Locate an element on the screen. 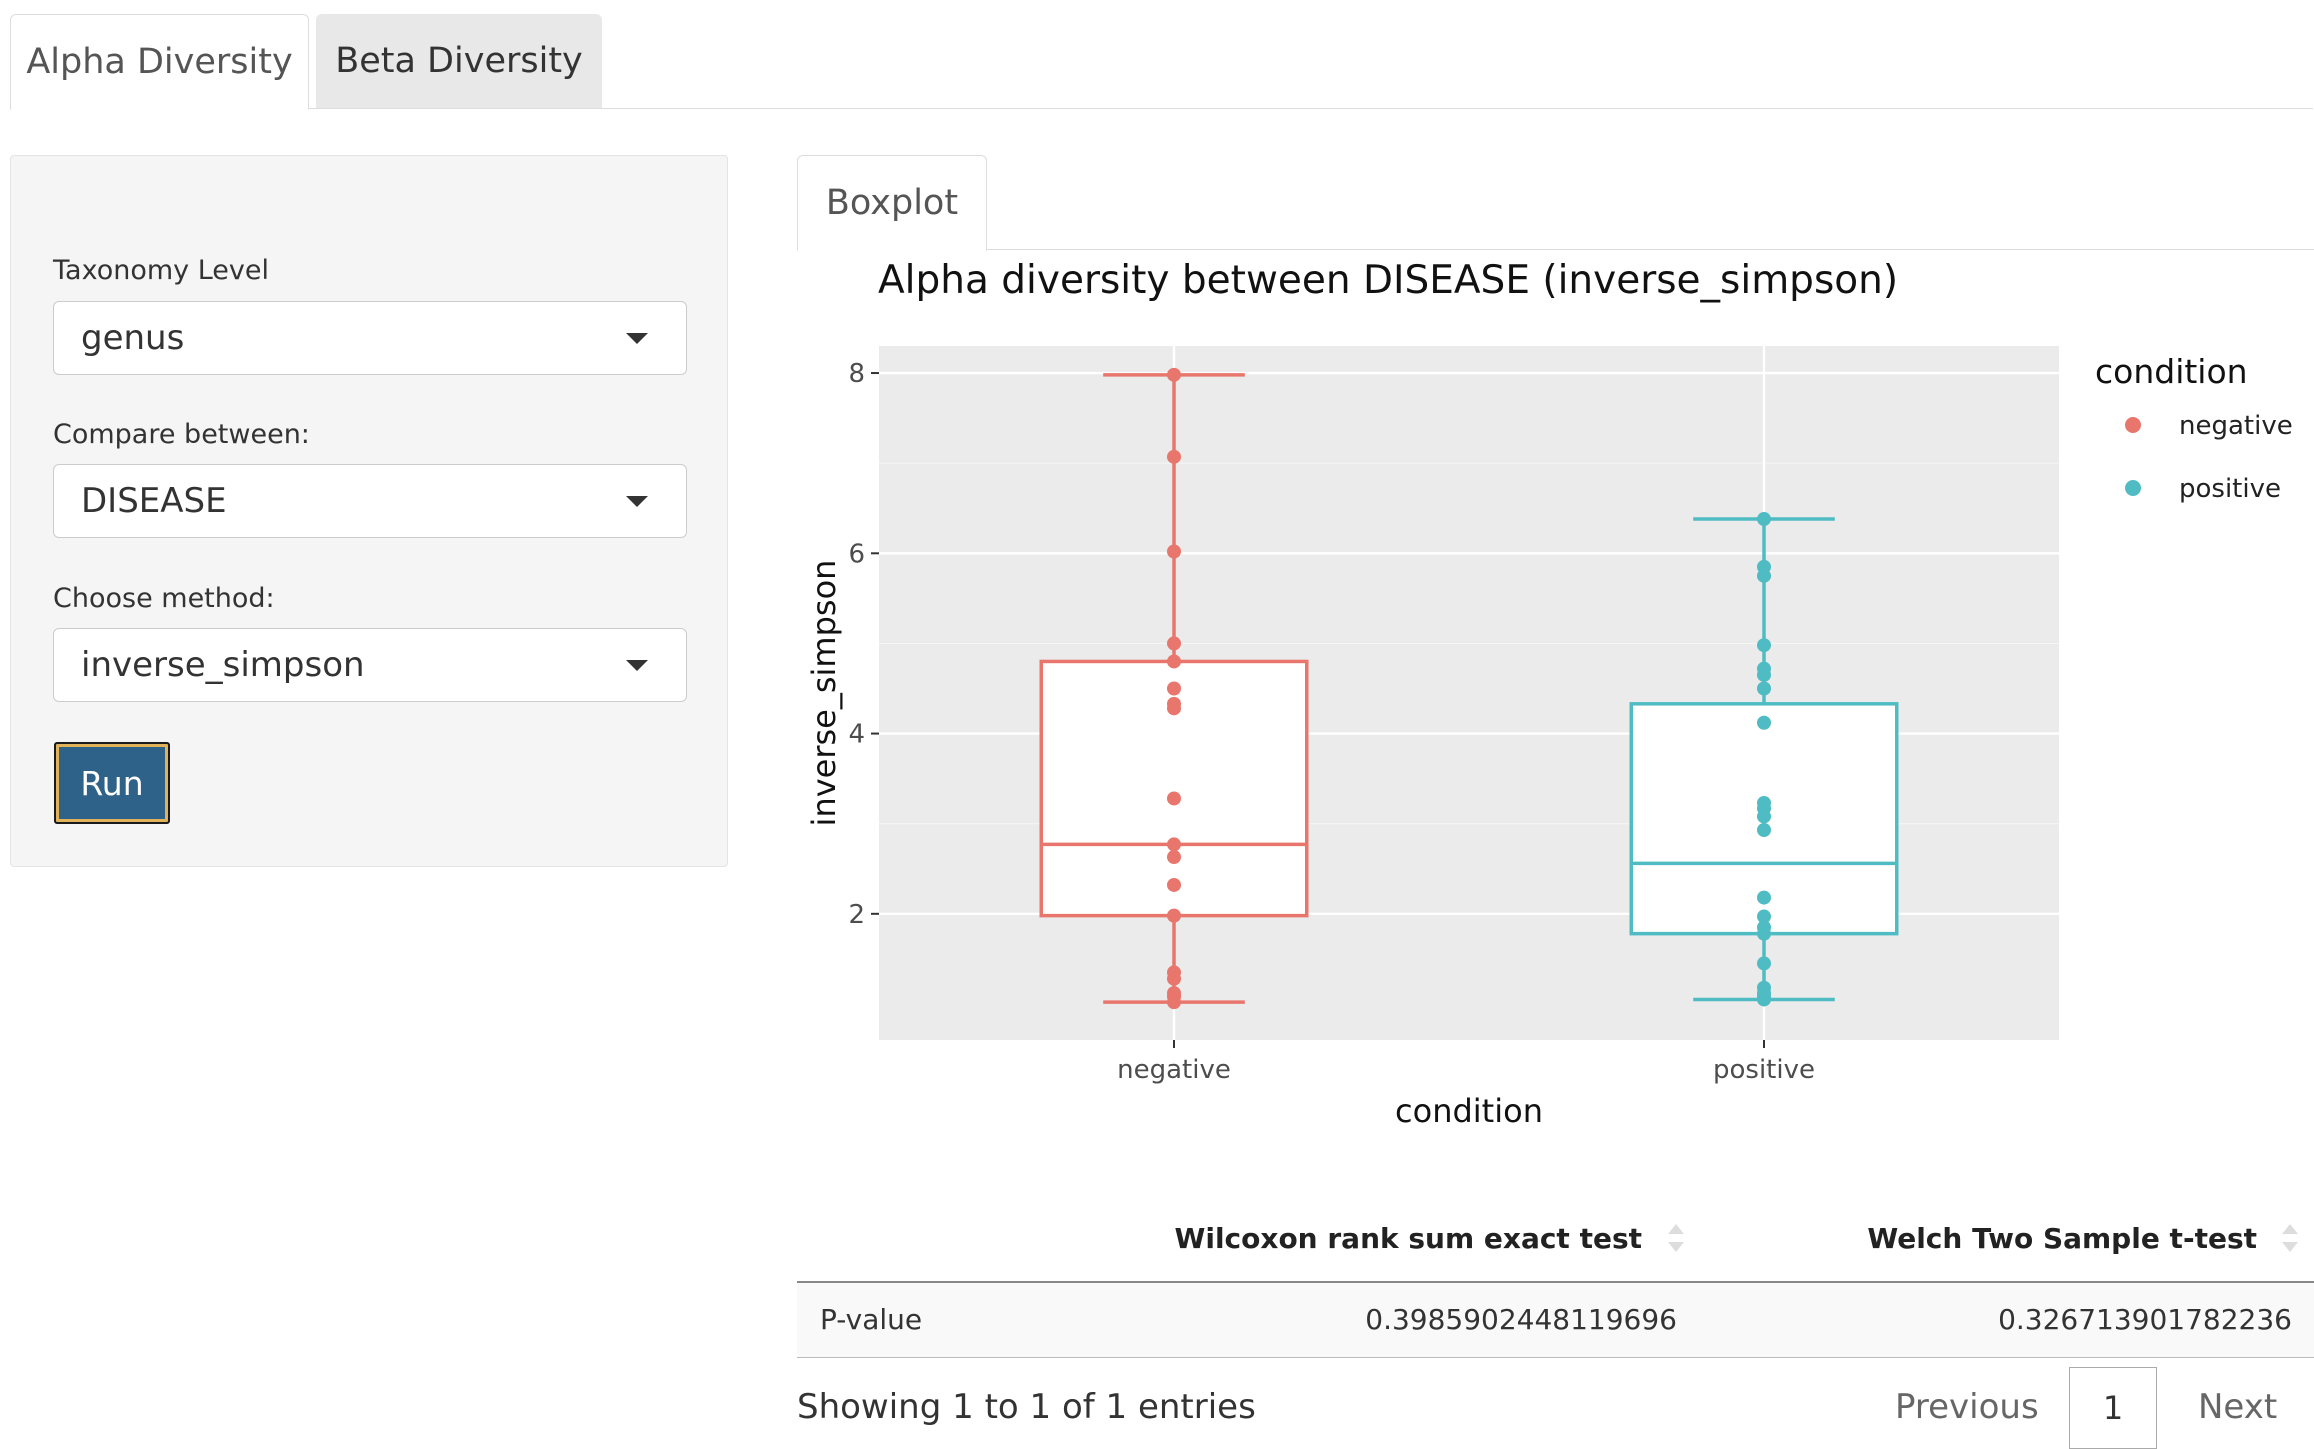  pagination-page-1: 1 is located at coordinates (2113, 1408).